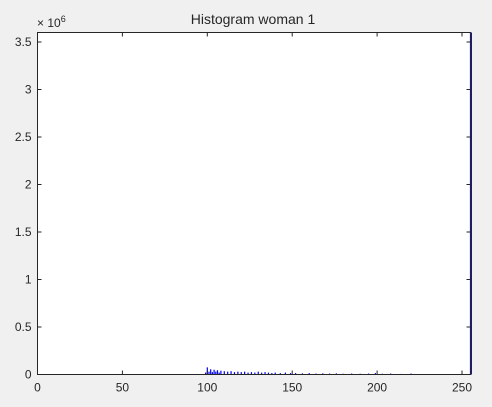  Describe the element at coordinates (23, 327) in the screenshot. I see `y-tick-label: 0.5` at that location.